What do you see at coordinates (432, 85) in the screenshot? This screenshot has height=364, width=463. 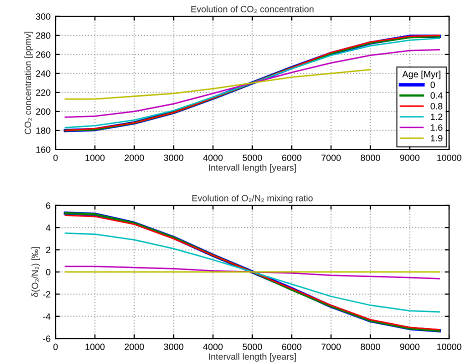 I see `legend-label: 0` at bounding box center [432, 85].